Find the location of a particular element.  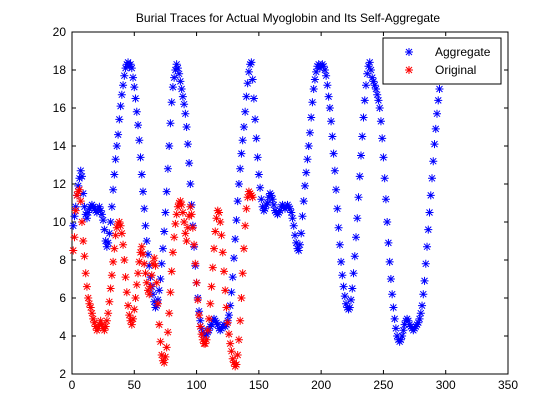

legend-box is located at coordinates (442, 61).